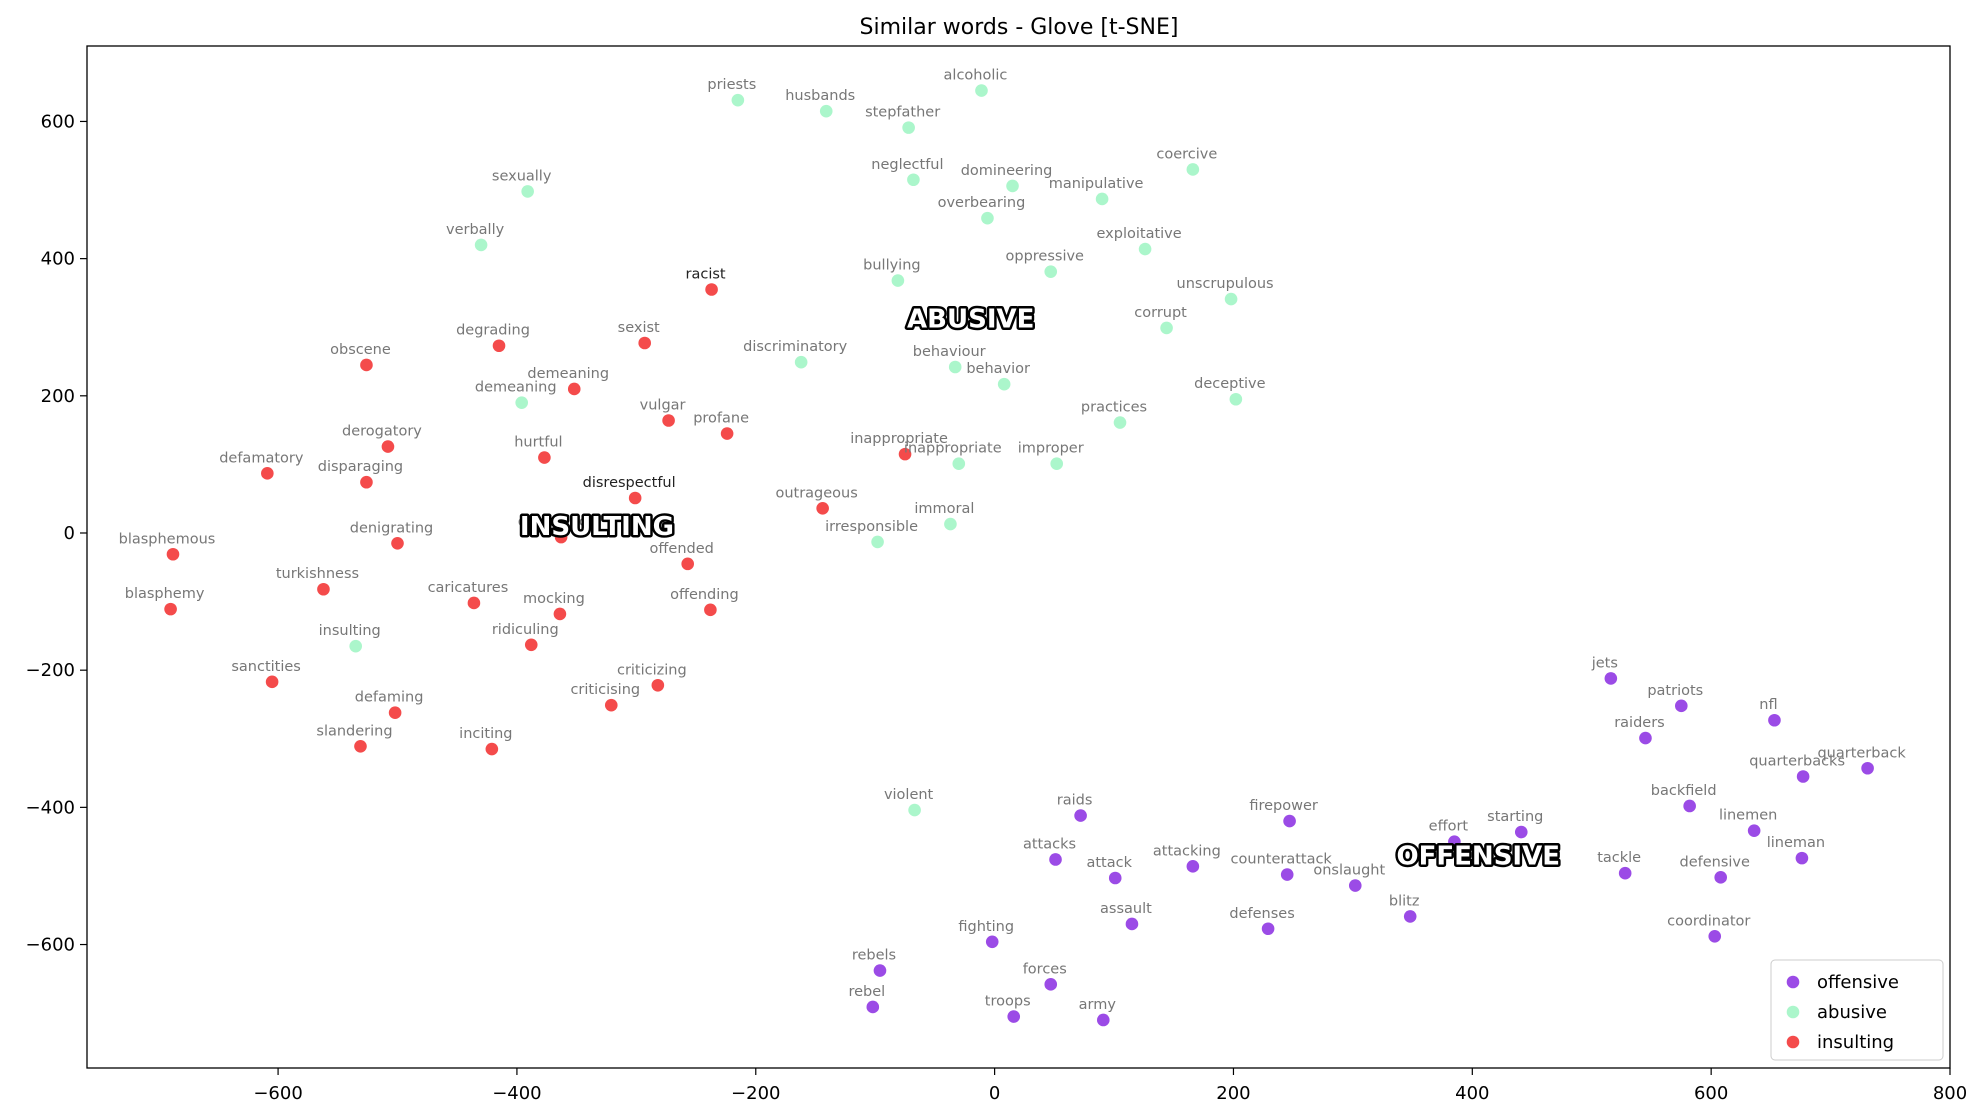  What do you see at coordinates (1045, 257) in the screenshot?
I see `point-label: oppressive` at bounding box center [1045, 257].